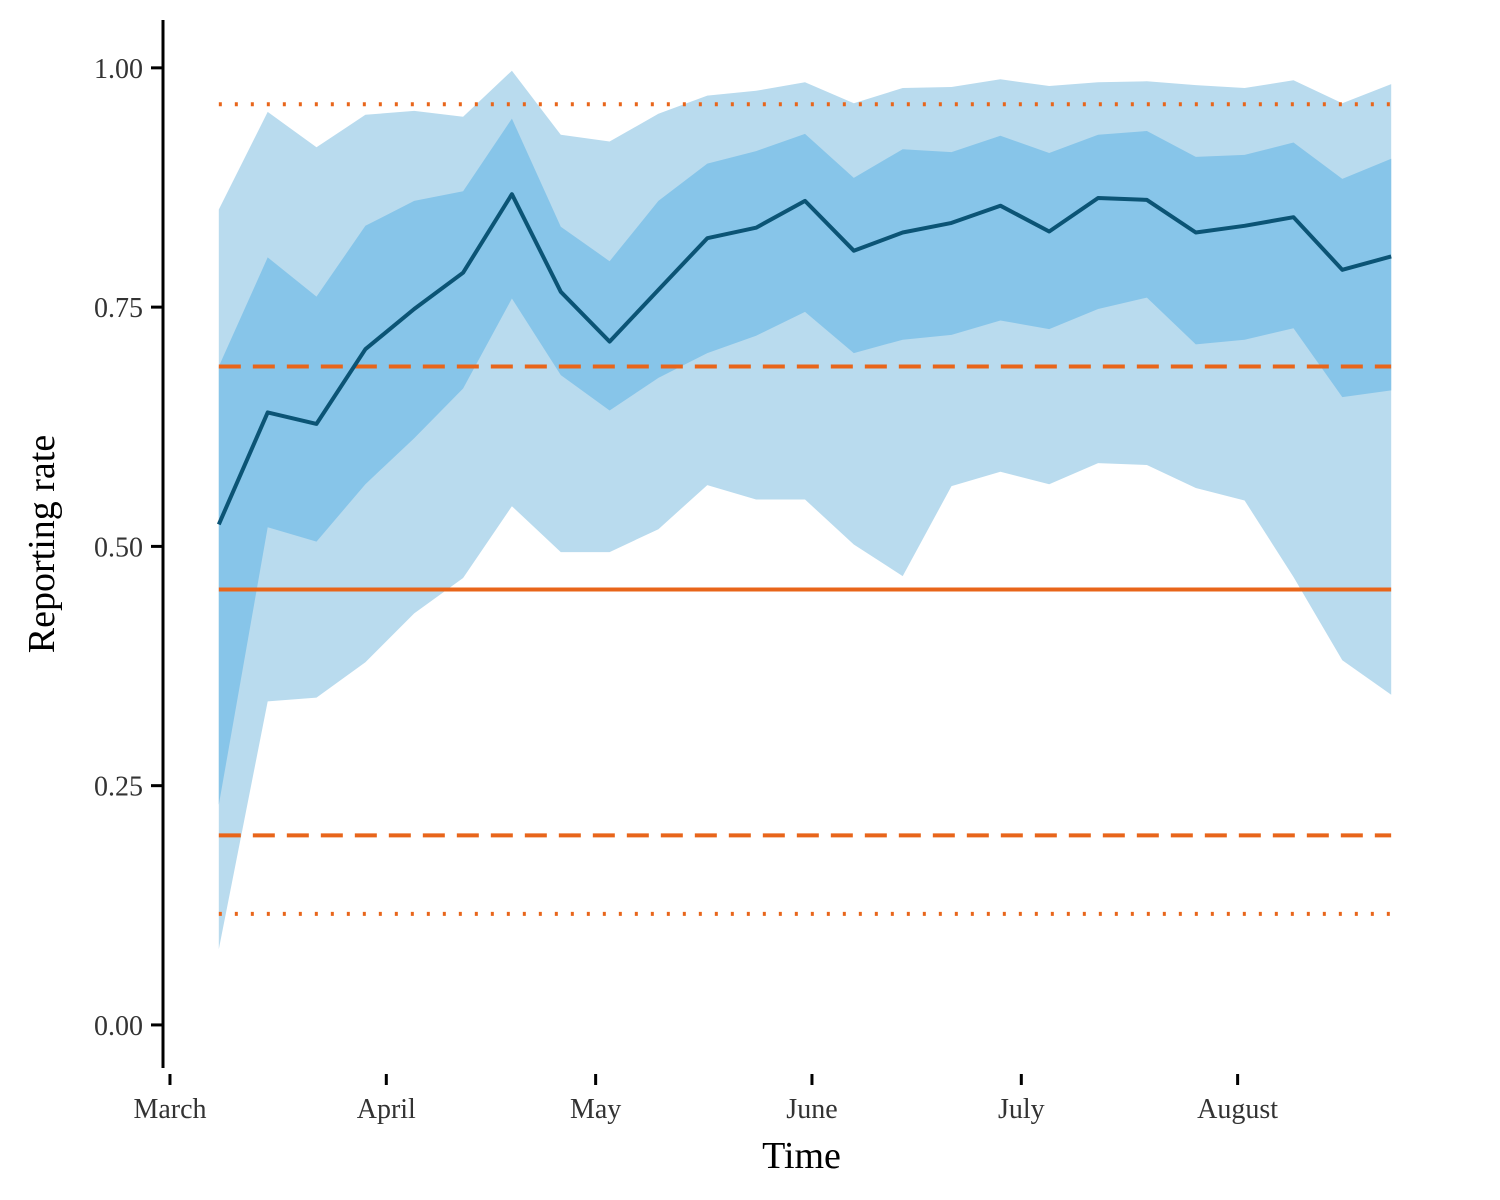 The width and height of the screenshot is (1500, 1200). Describe the element at coordinates (595, 1109) in the screenshot. I see `x-tick-label: May` at that location.